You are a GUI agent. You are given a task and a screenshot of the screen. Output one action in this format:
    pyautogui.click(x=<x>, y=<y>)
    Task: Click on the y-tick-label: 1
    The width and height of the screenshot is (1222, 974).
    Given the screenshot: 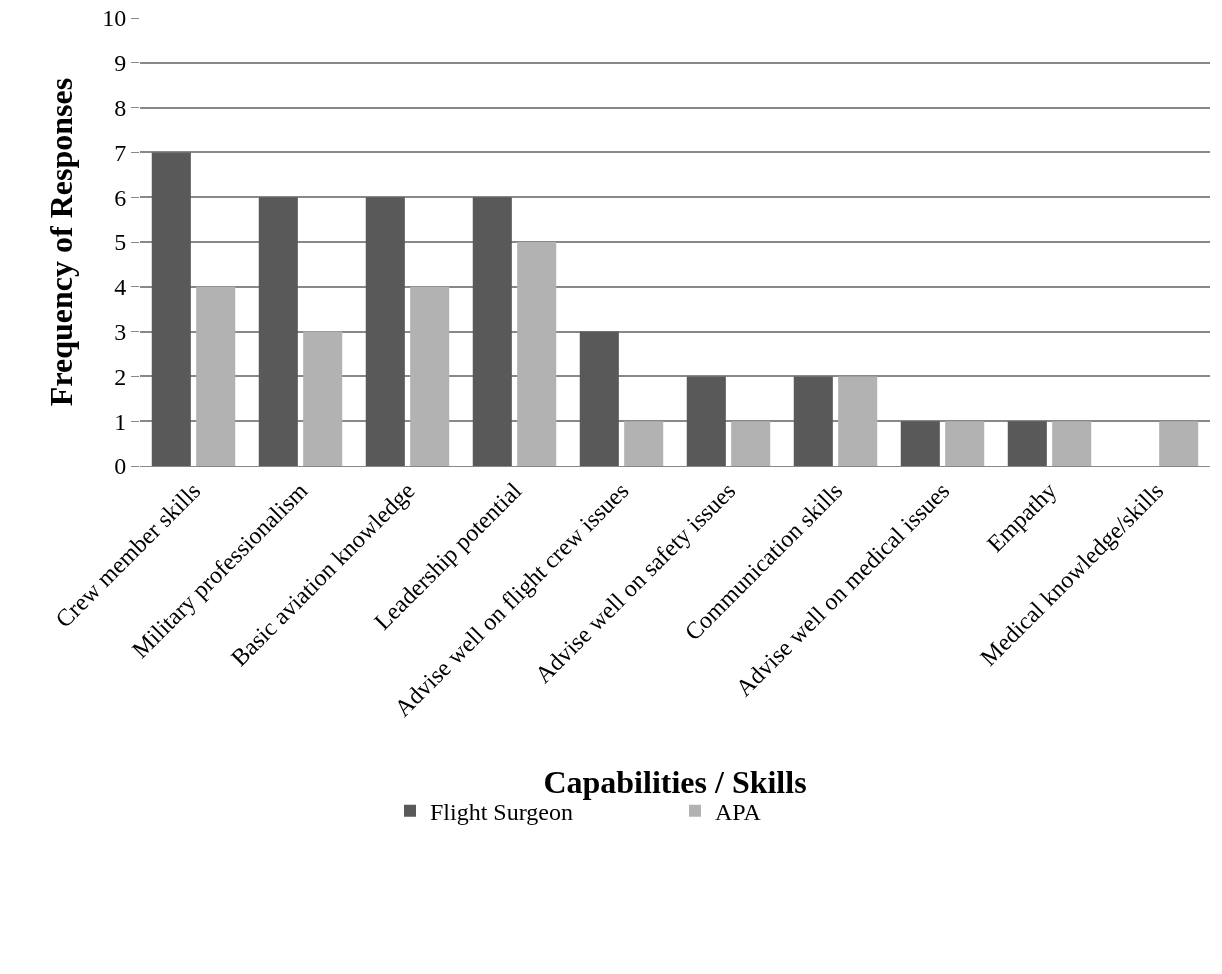 What is the action you would take?
    pyautogui.click(x=120, y=421)
    